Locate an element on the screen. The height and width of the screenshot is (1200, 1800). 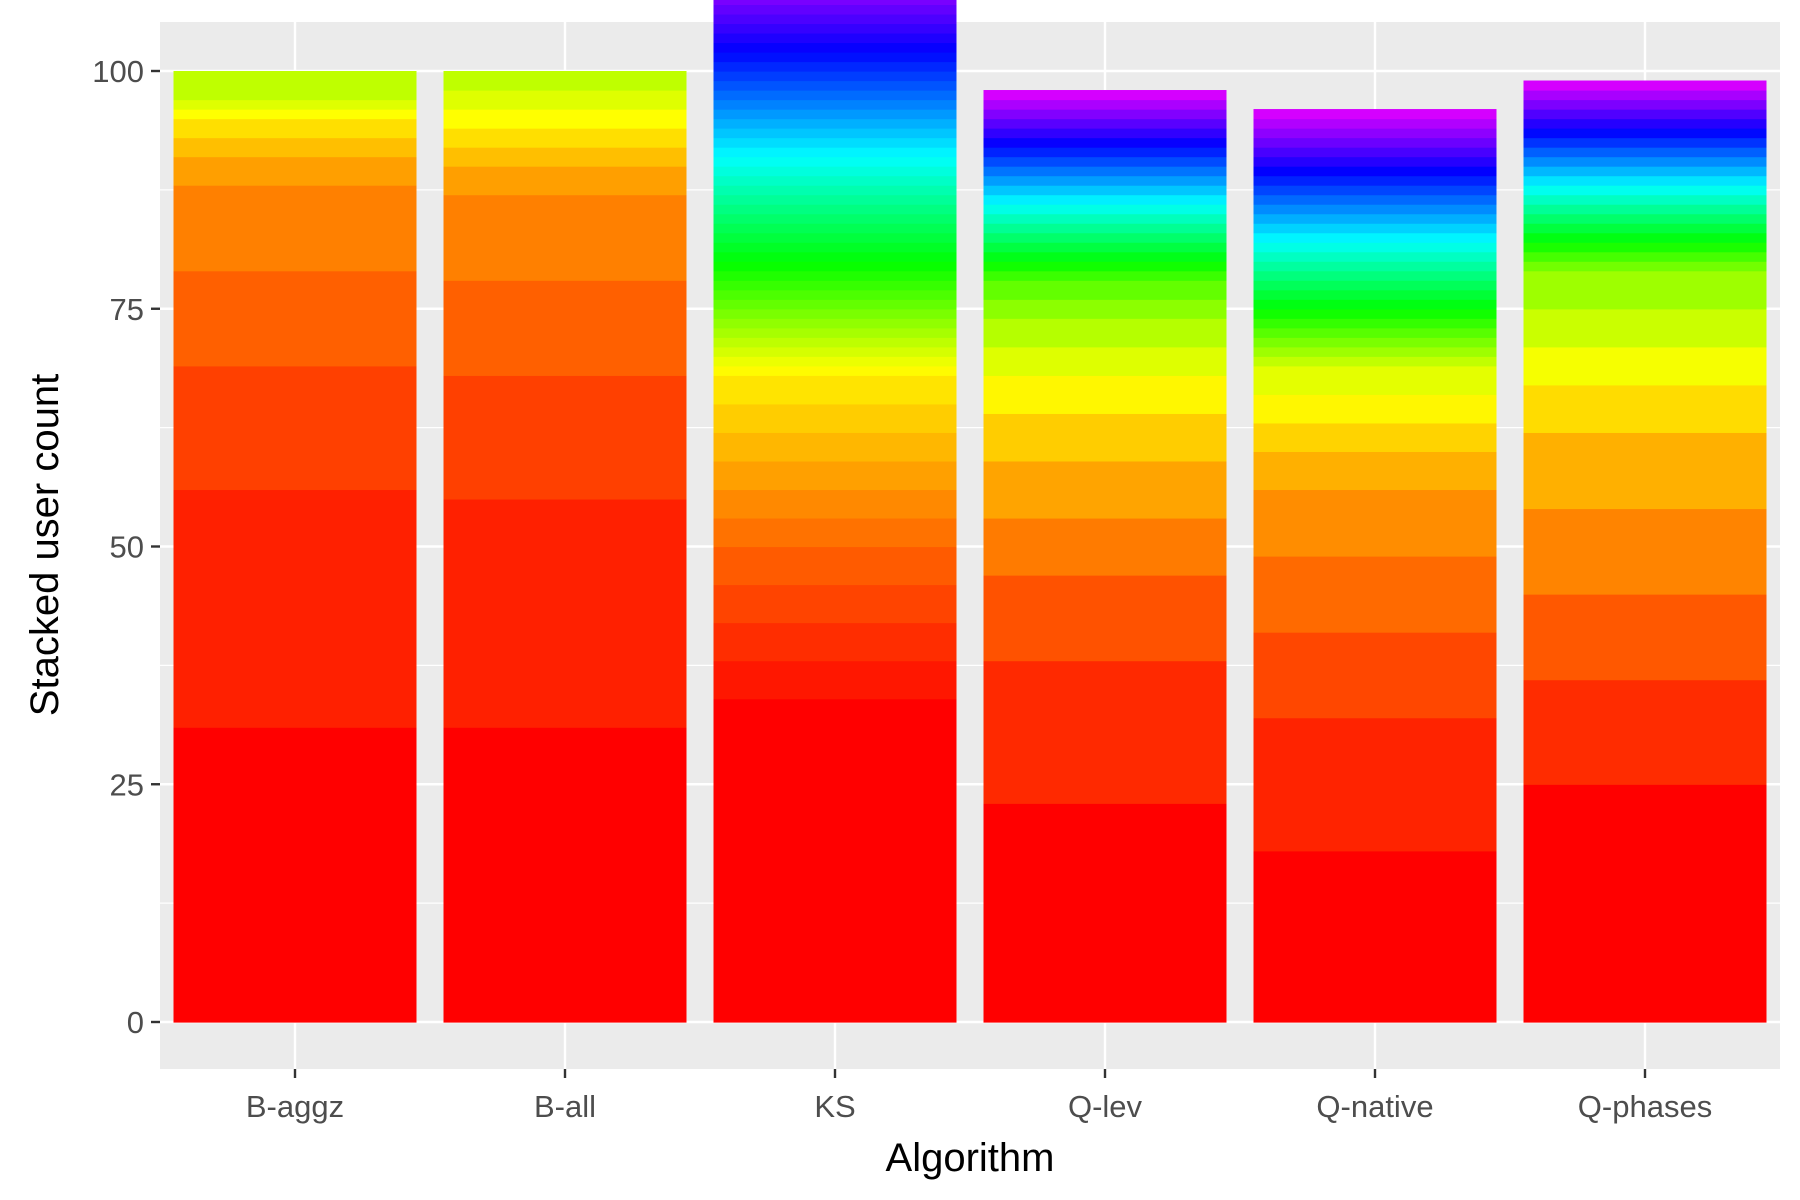
x-tick-label: B-all is located at coordinates (565, 1106).